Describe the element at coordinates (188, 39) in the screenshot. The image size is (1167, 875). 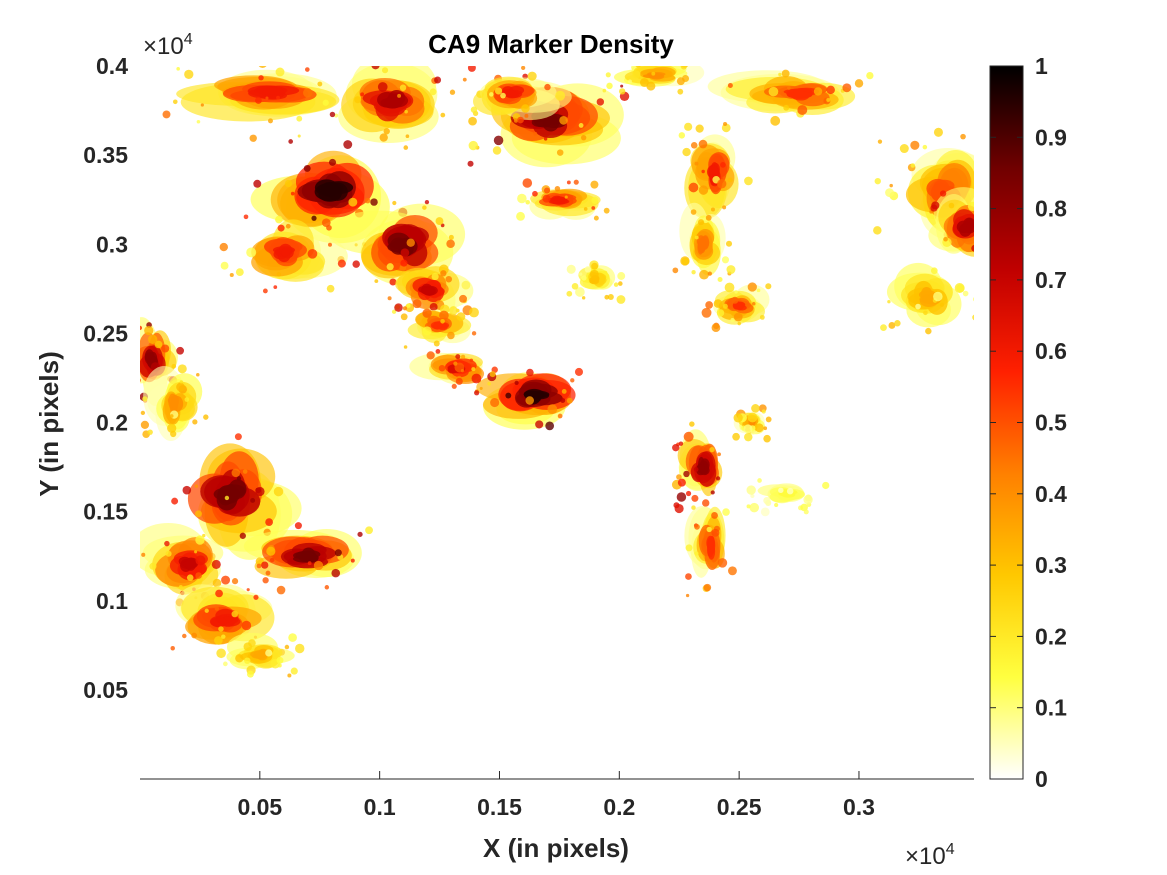
I see `y-exponent-power: 4` at that location.